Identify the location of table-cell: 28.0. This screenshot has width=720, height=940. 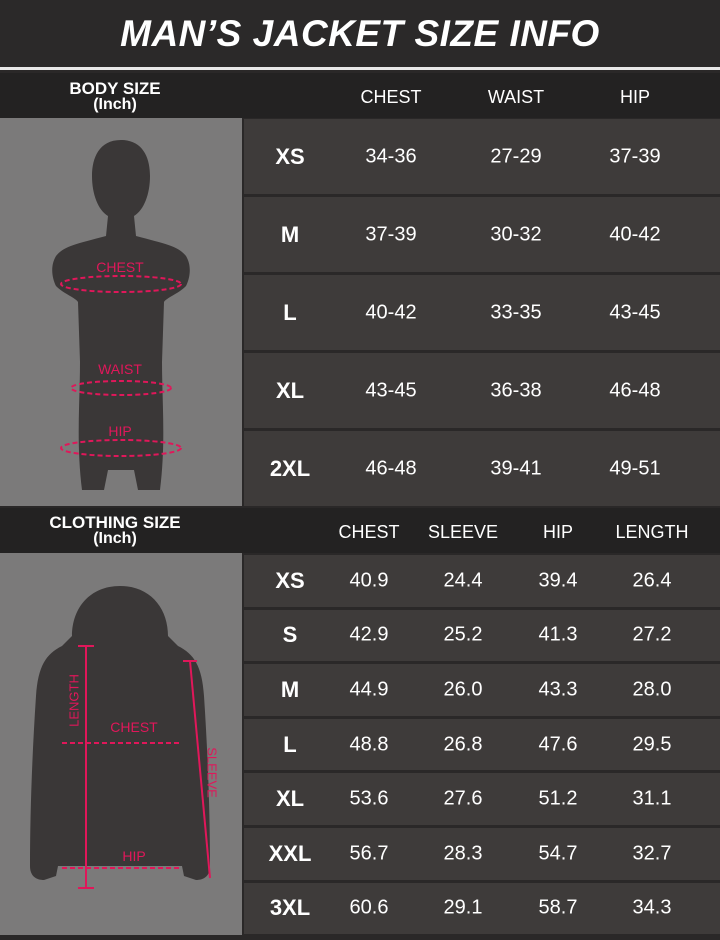
(652, 689).